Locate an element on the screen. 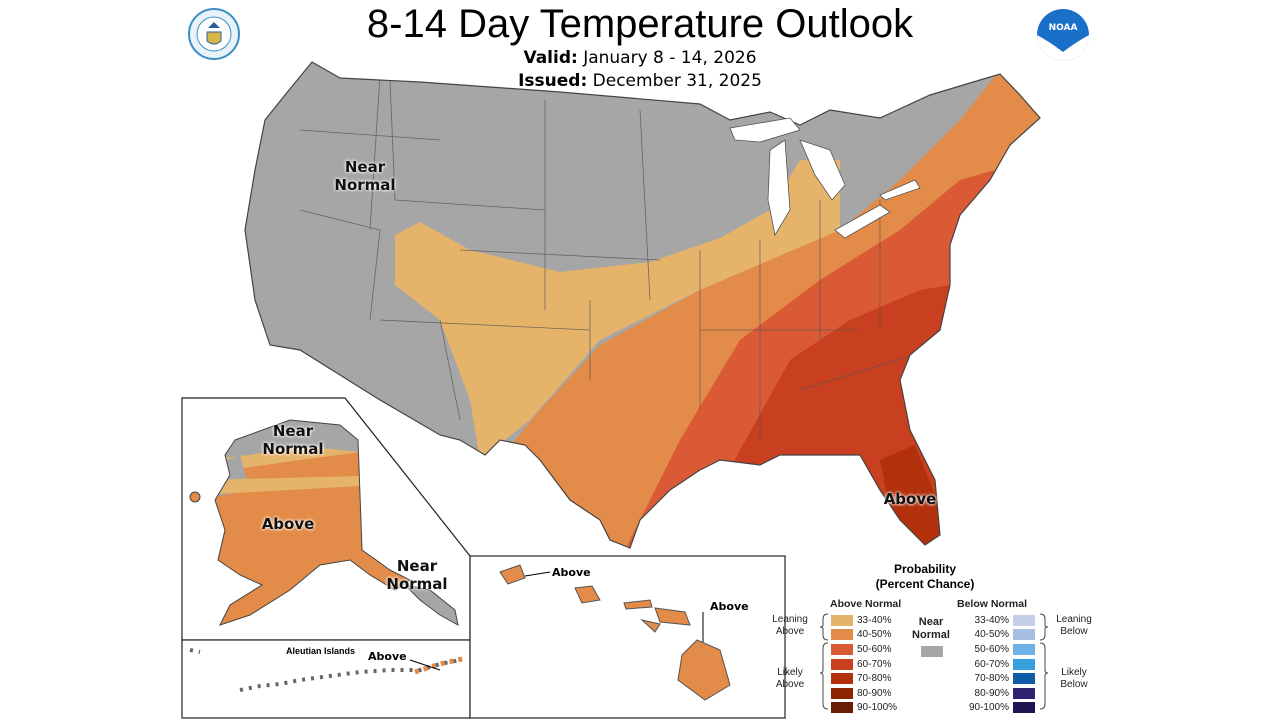  issued-line: Issued: December 31, 2025 is located at coordinates (640, 81).